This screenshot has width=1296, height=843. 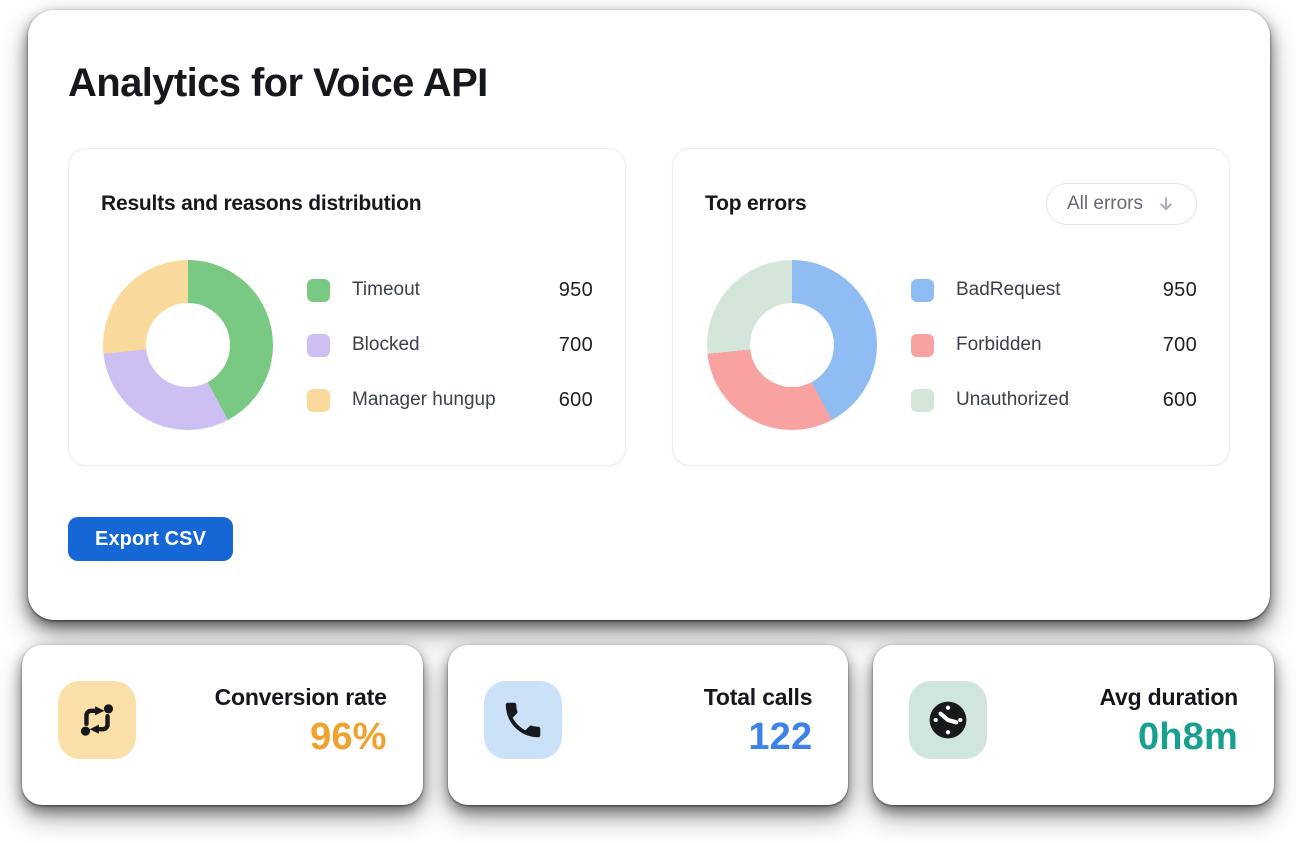 I want to click on errors-filter-label: All errors, so click(x=1104, y=203).